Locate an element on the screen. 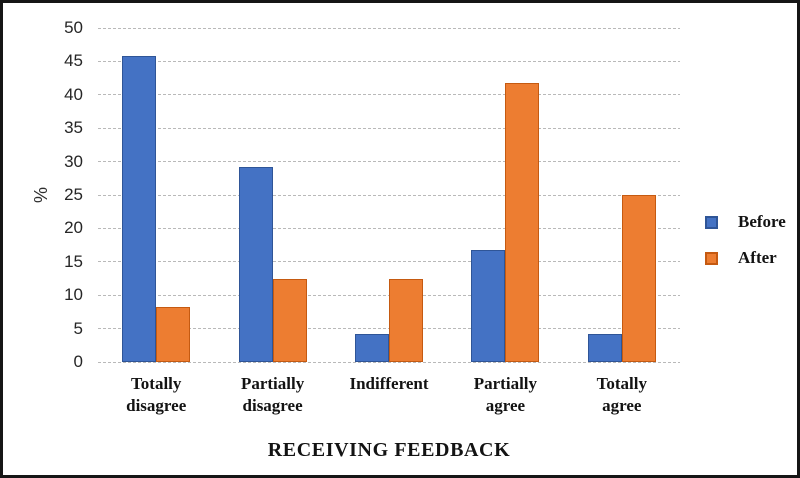 Image resolution: width=800 pixels, height=478 pixels. x-category-label-indifferent: Indifferent is located at coordinates (389, 383).